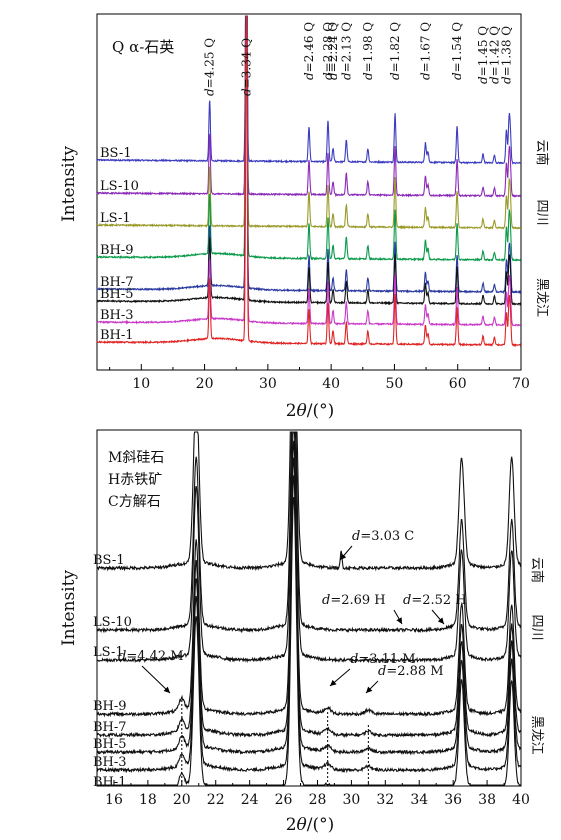  I want to click on bottom-annotation-label: d=2.52 H, so click(435, 600).